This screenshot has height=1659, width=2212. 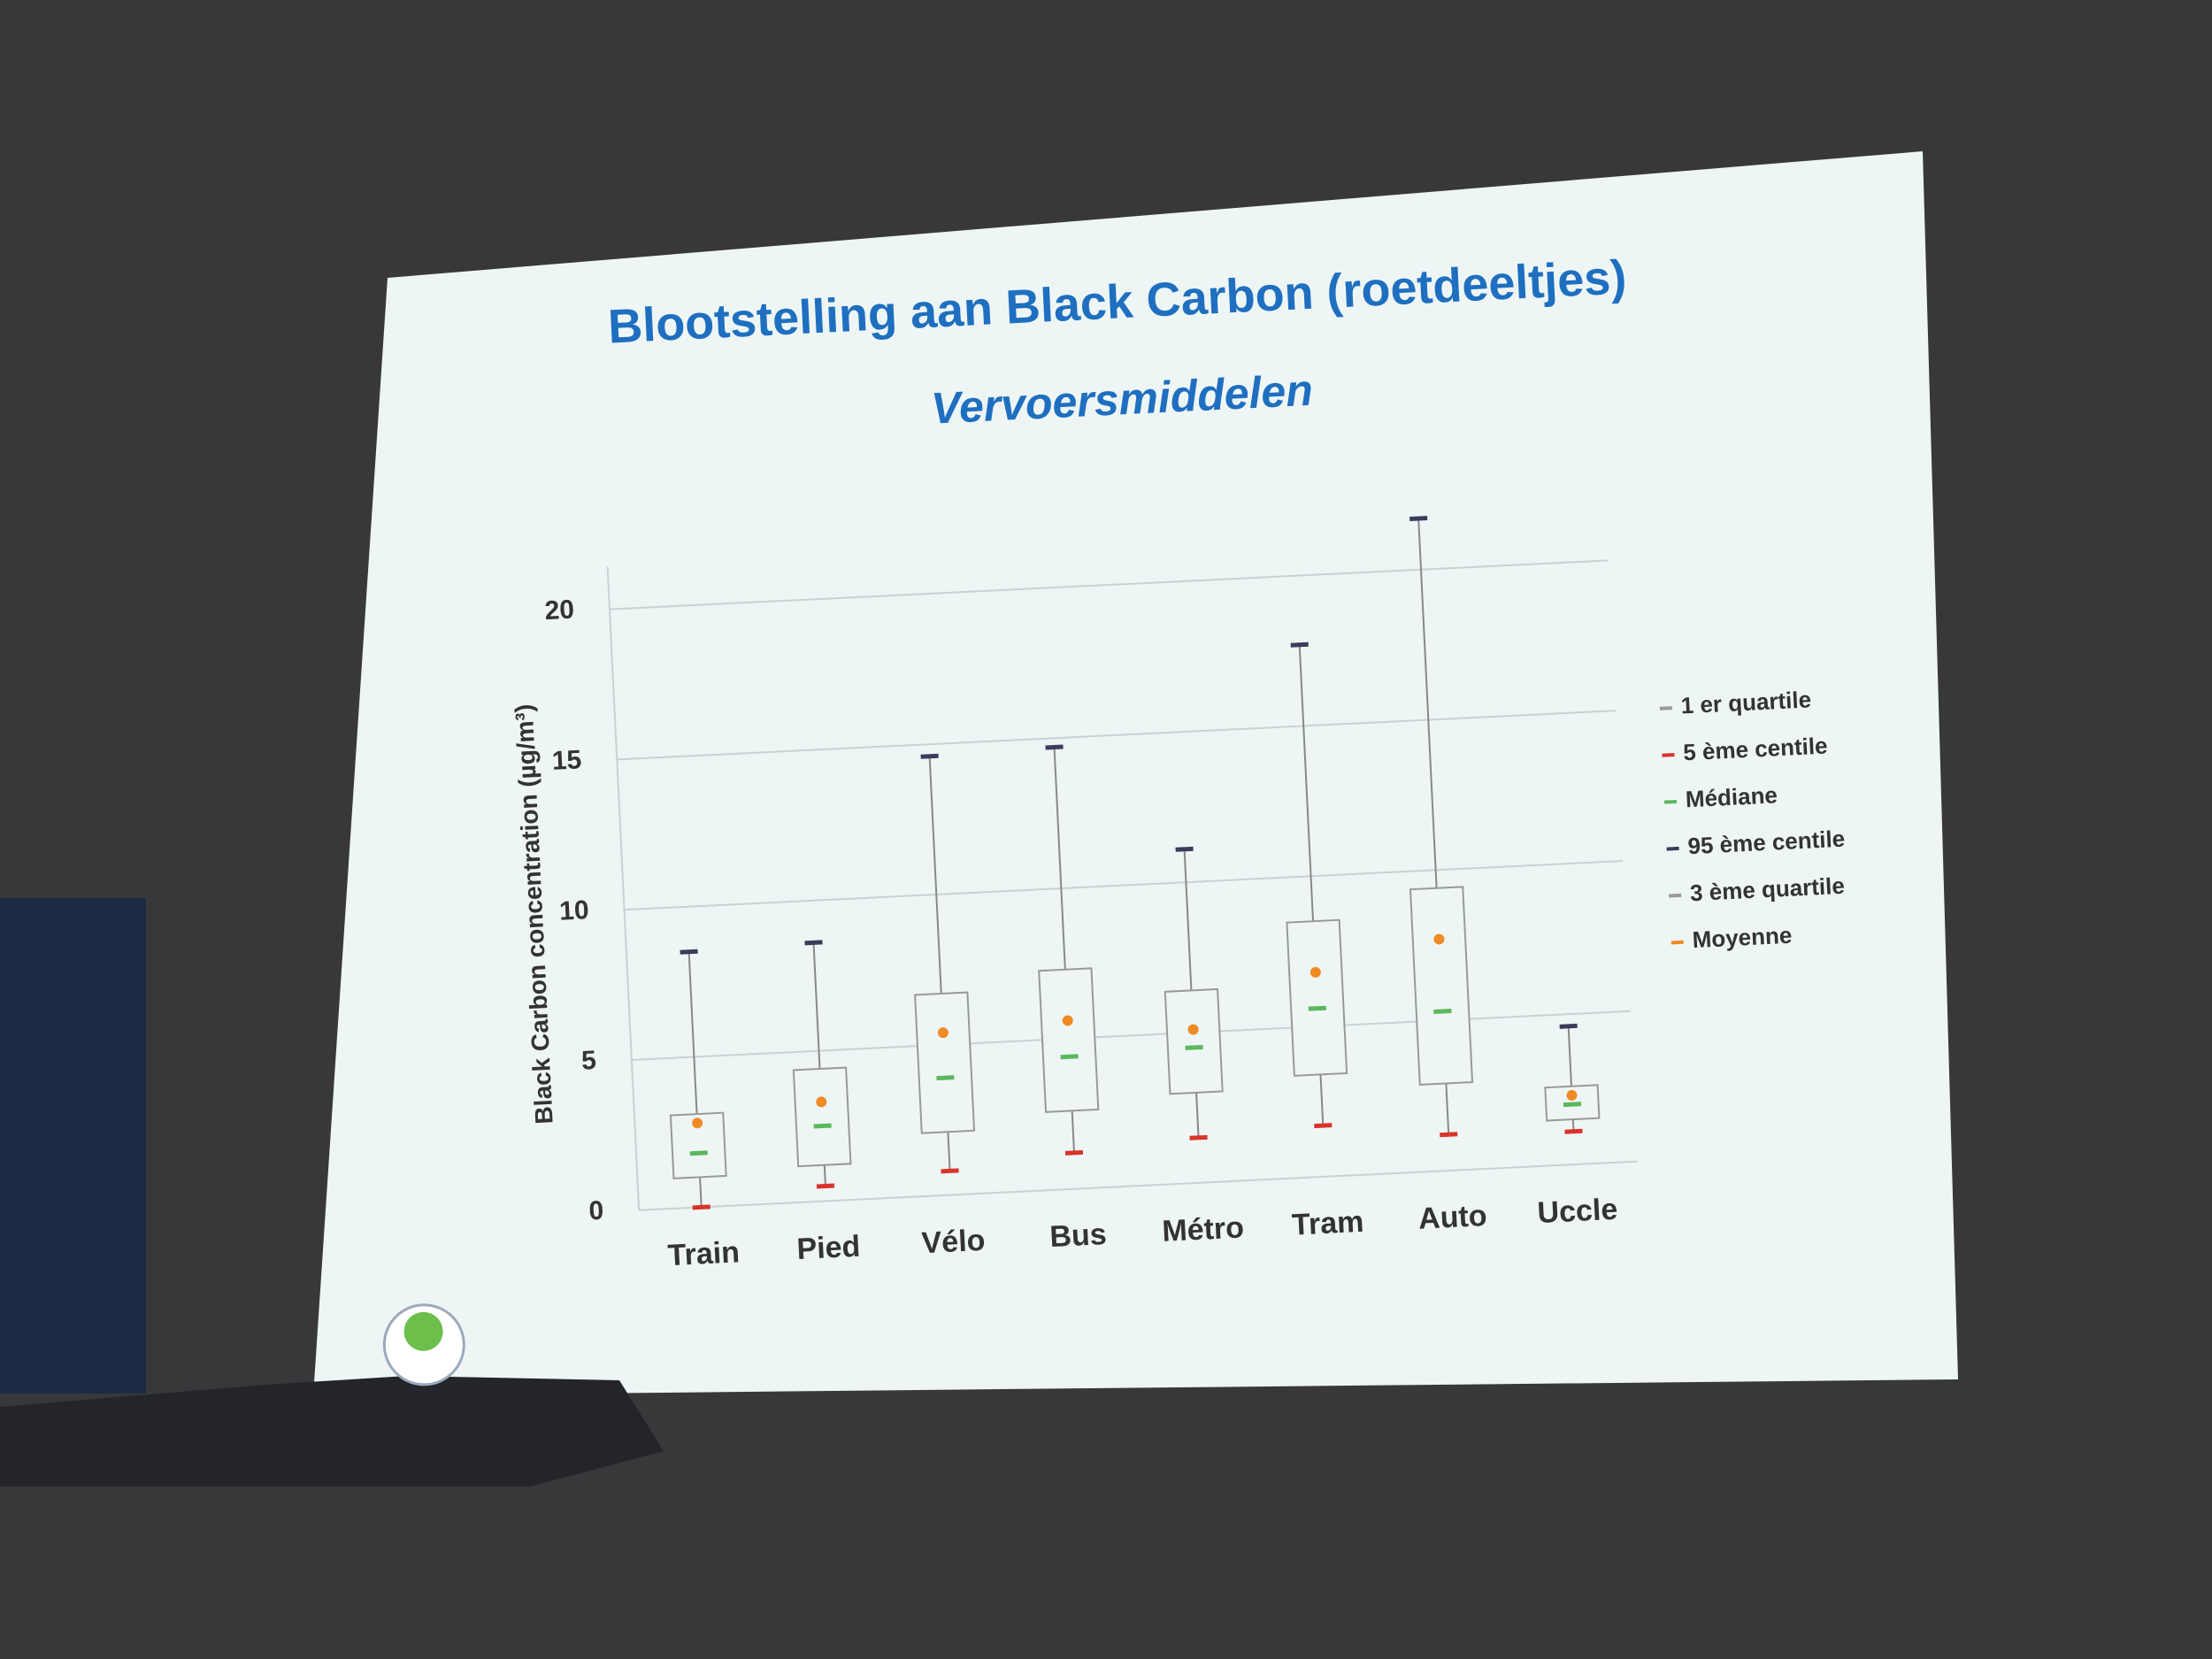 I want to click on y-tick-label: 20, so click(x=560, y=610).